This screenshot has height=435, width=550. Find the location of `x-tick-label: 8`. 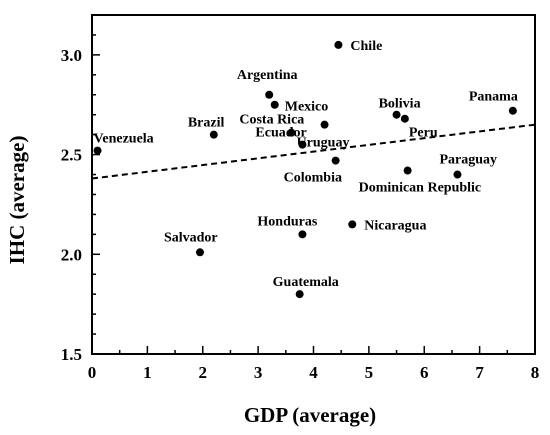

x-tick-label: 8 is located at coordinates (535, 372).